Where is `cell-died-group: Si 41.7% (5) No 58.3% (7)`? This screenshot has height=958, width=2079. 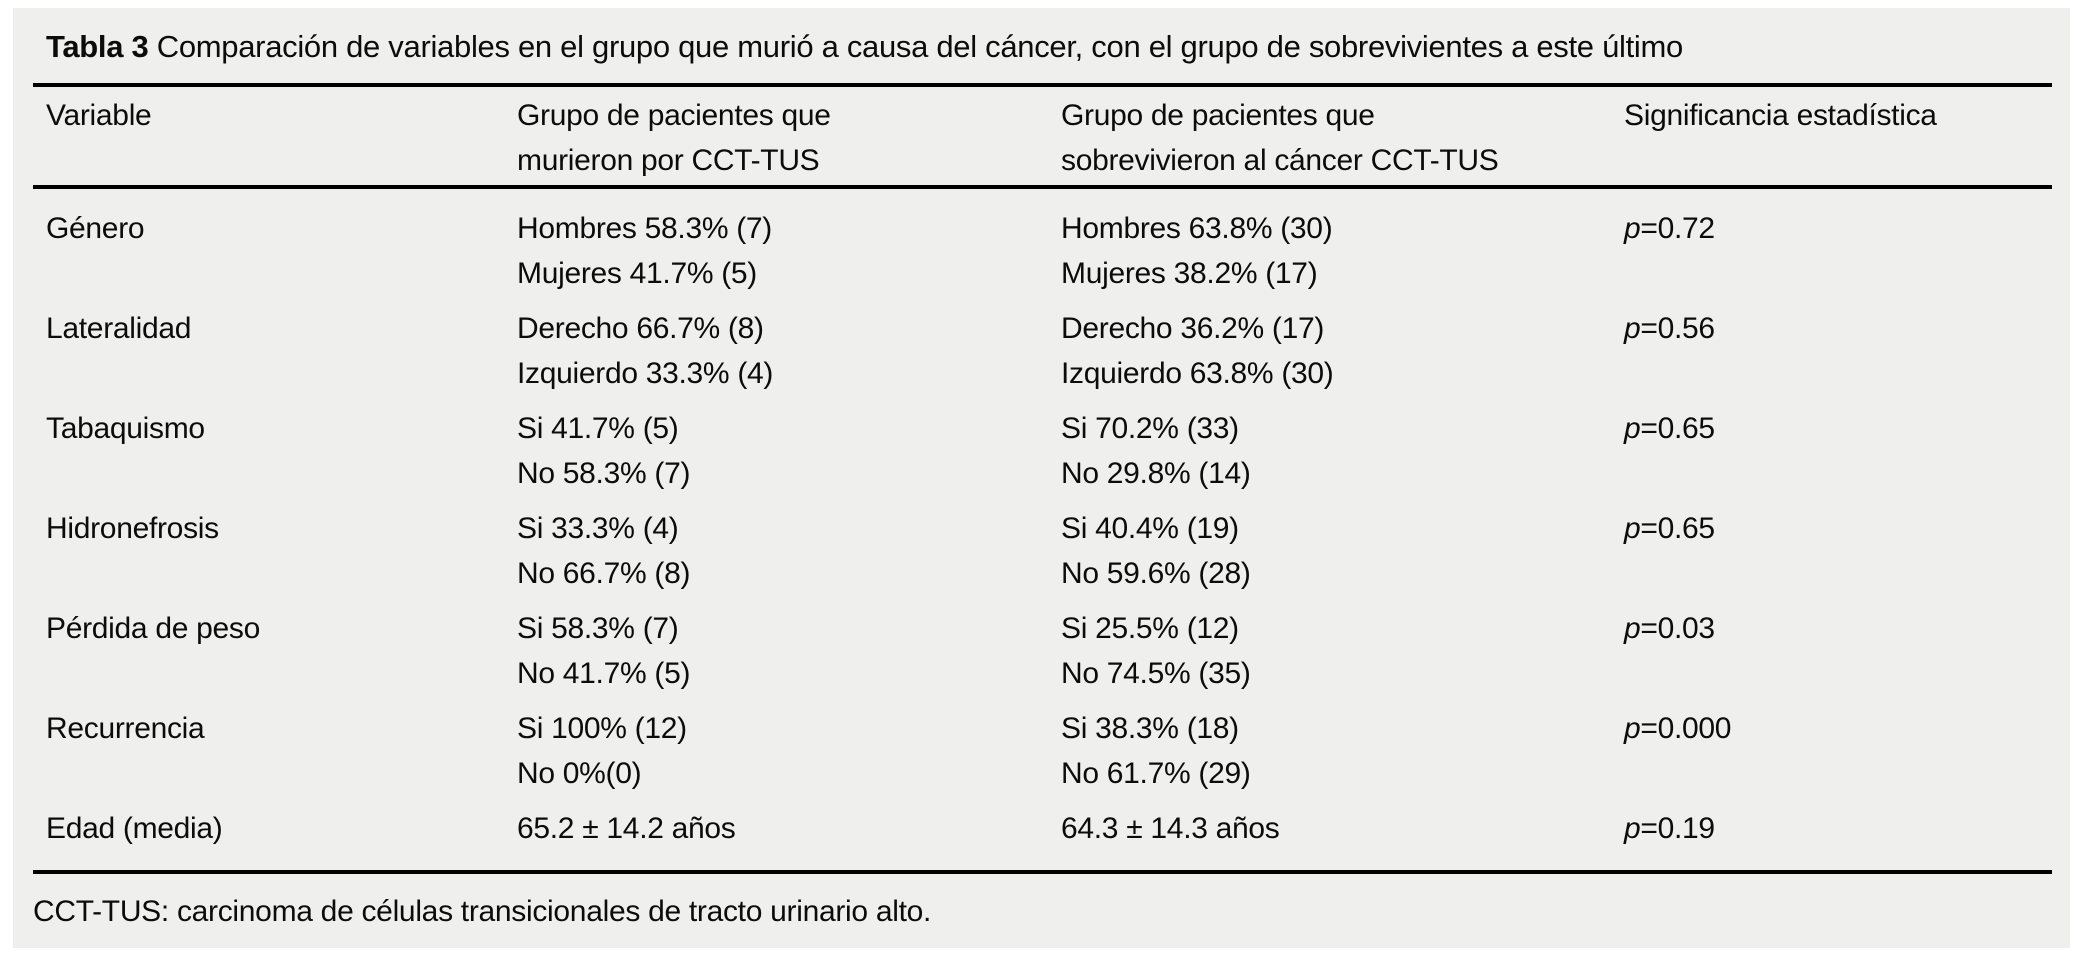
cell-died-group: Si 41.7% (5) No 58.3% (7) is located at coordinates (604, 451).